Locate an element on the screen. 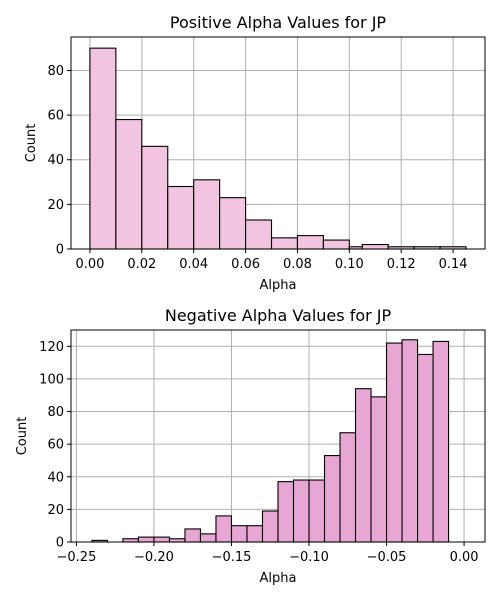 The image size is (500, 600). x-tick-label: 0.14 is located at coordinates (453, 264).